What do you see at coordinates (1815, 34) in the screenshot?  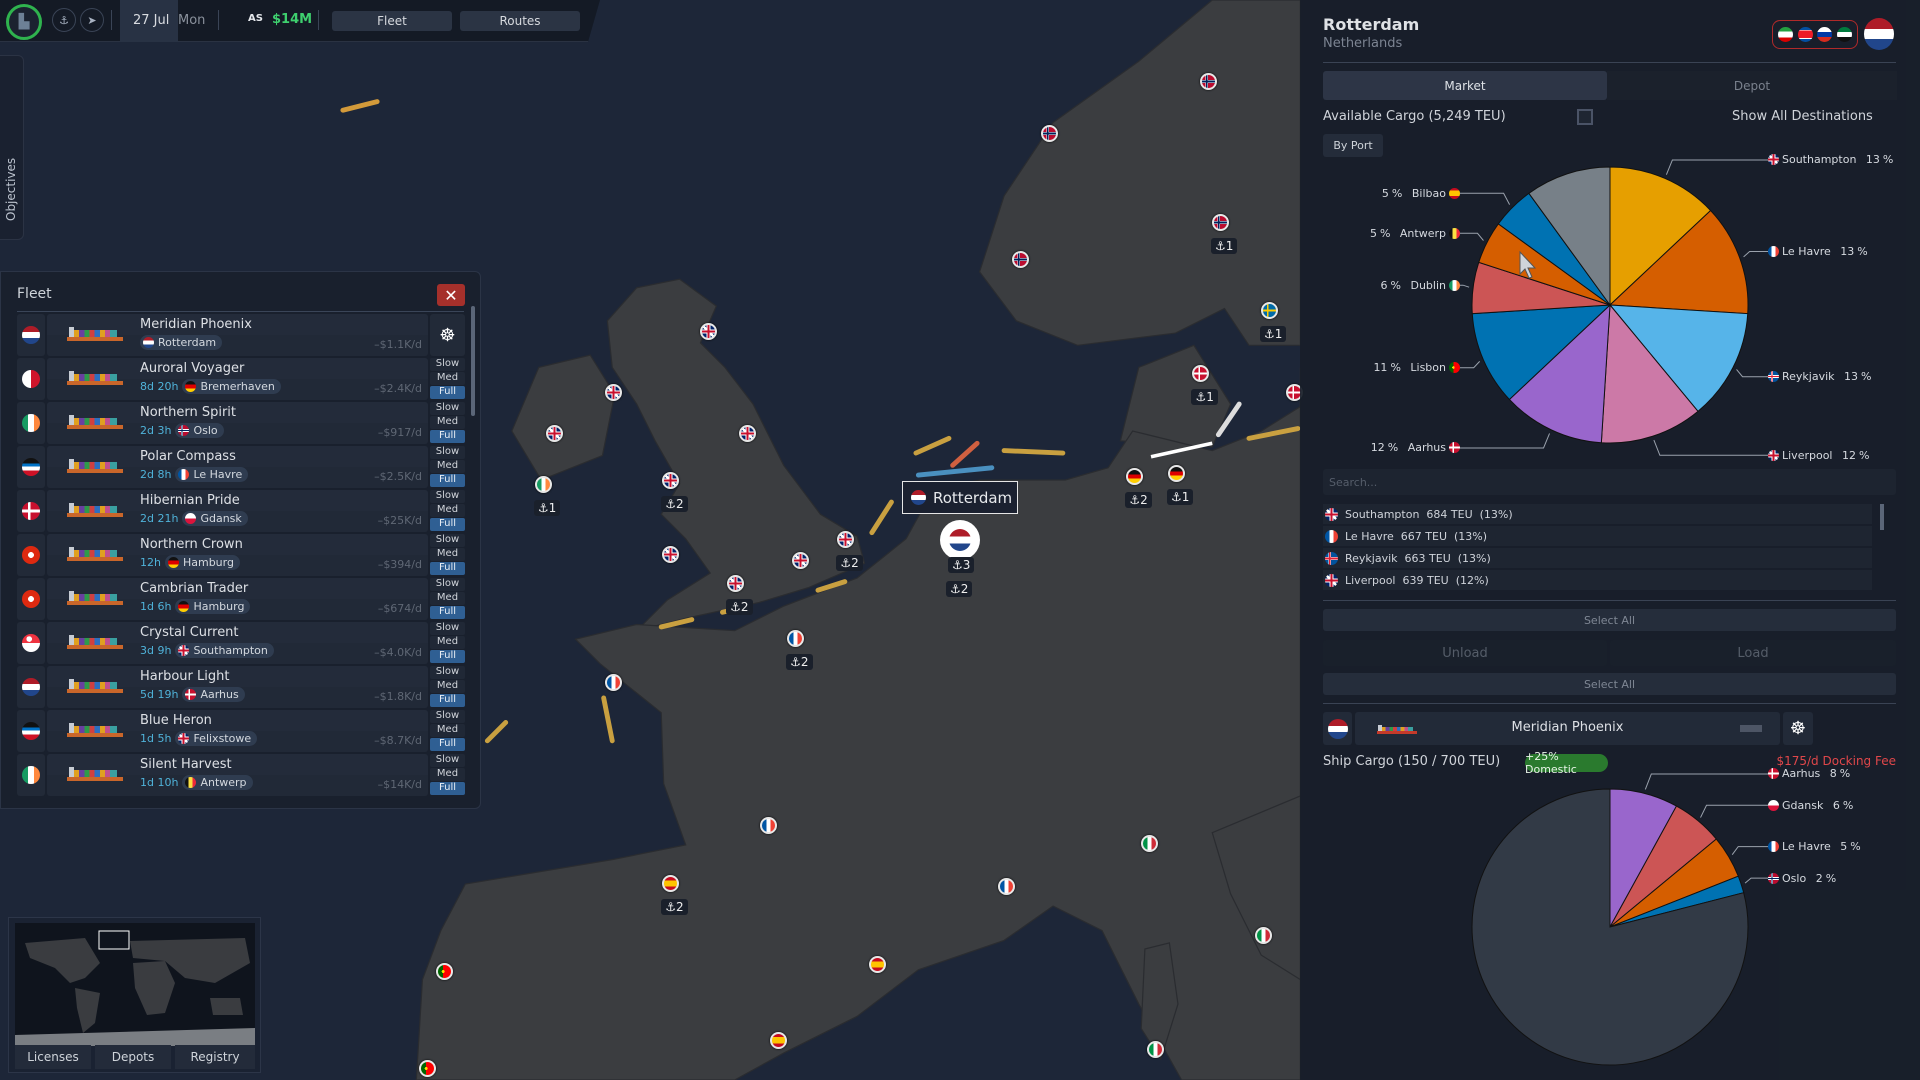 I see `relation-flags` at bounding box center [1815, 34].